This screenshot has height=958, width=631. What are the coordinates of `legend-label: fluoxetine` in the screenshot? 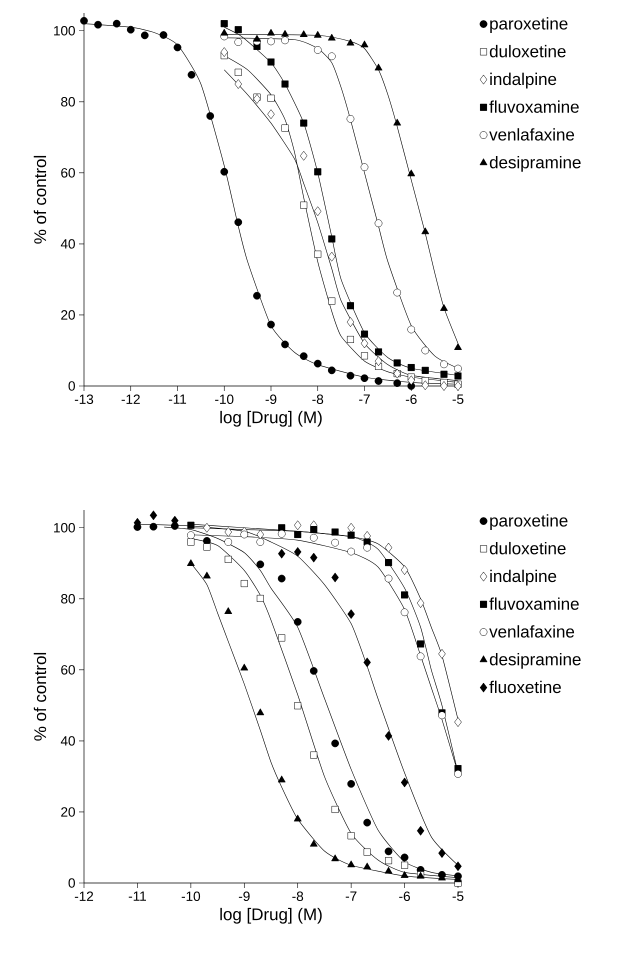 It's located at (525, 687).